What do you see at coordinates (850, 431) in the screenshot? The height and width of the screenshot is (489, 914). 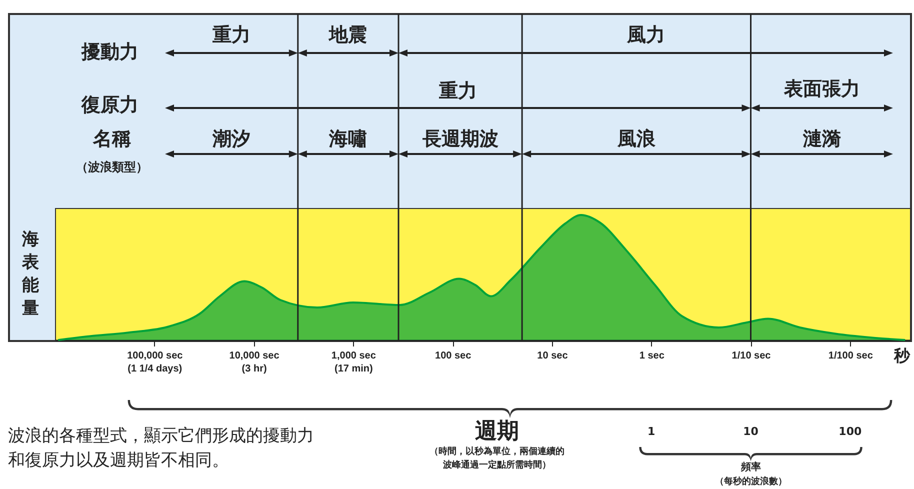 I see `text: 100` at bounding box center [850, 431].